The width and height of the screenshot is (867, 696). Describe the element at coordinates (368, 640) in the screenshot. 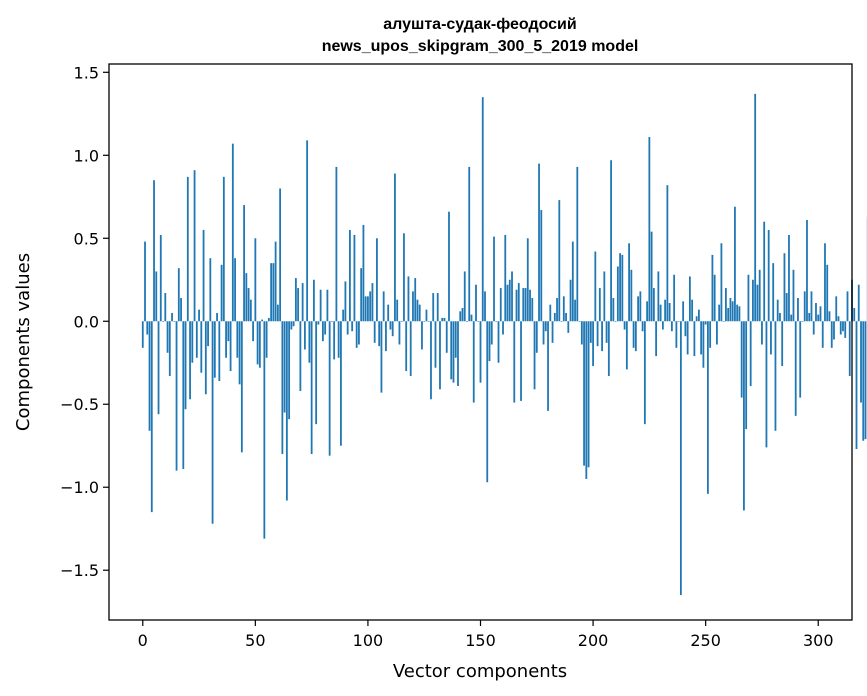

I see `x-tick-label: 100` at that location.